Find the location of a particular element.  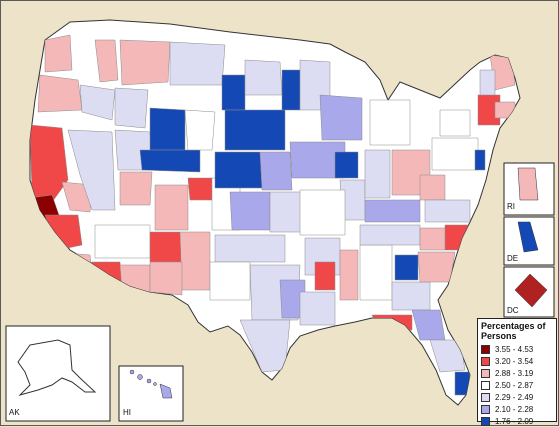

inset-box-hawaii is located at coordinates (151, 393).